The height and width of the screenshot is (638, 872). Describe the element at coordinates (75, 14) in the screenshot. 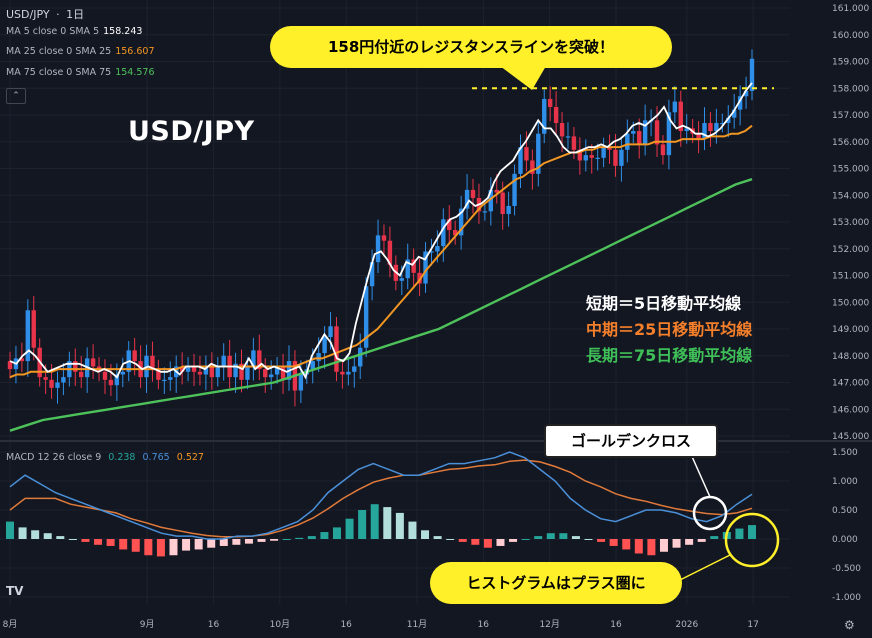

I see `interval-label: 1日` at that location.